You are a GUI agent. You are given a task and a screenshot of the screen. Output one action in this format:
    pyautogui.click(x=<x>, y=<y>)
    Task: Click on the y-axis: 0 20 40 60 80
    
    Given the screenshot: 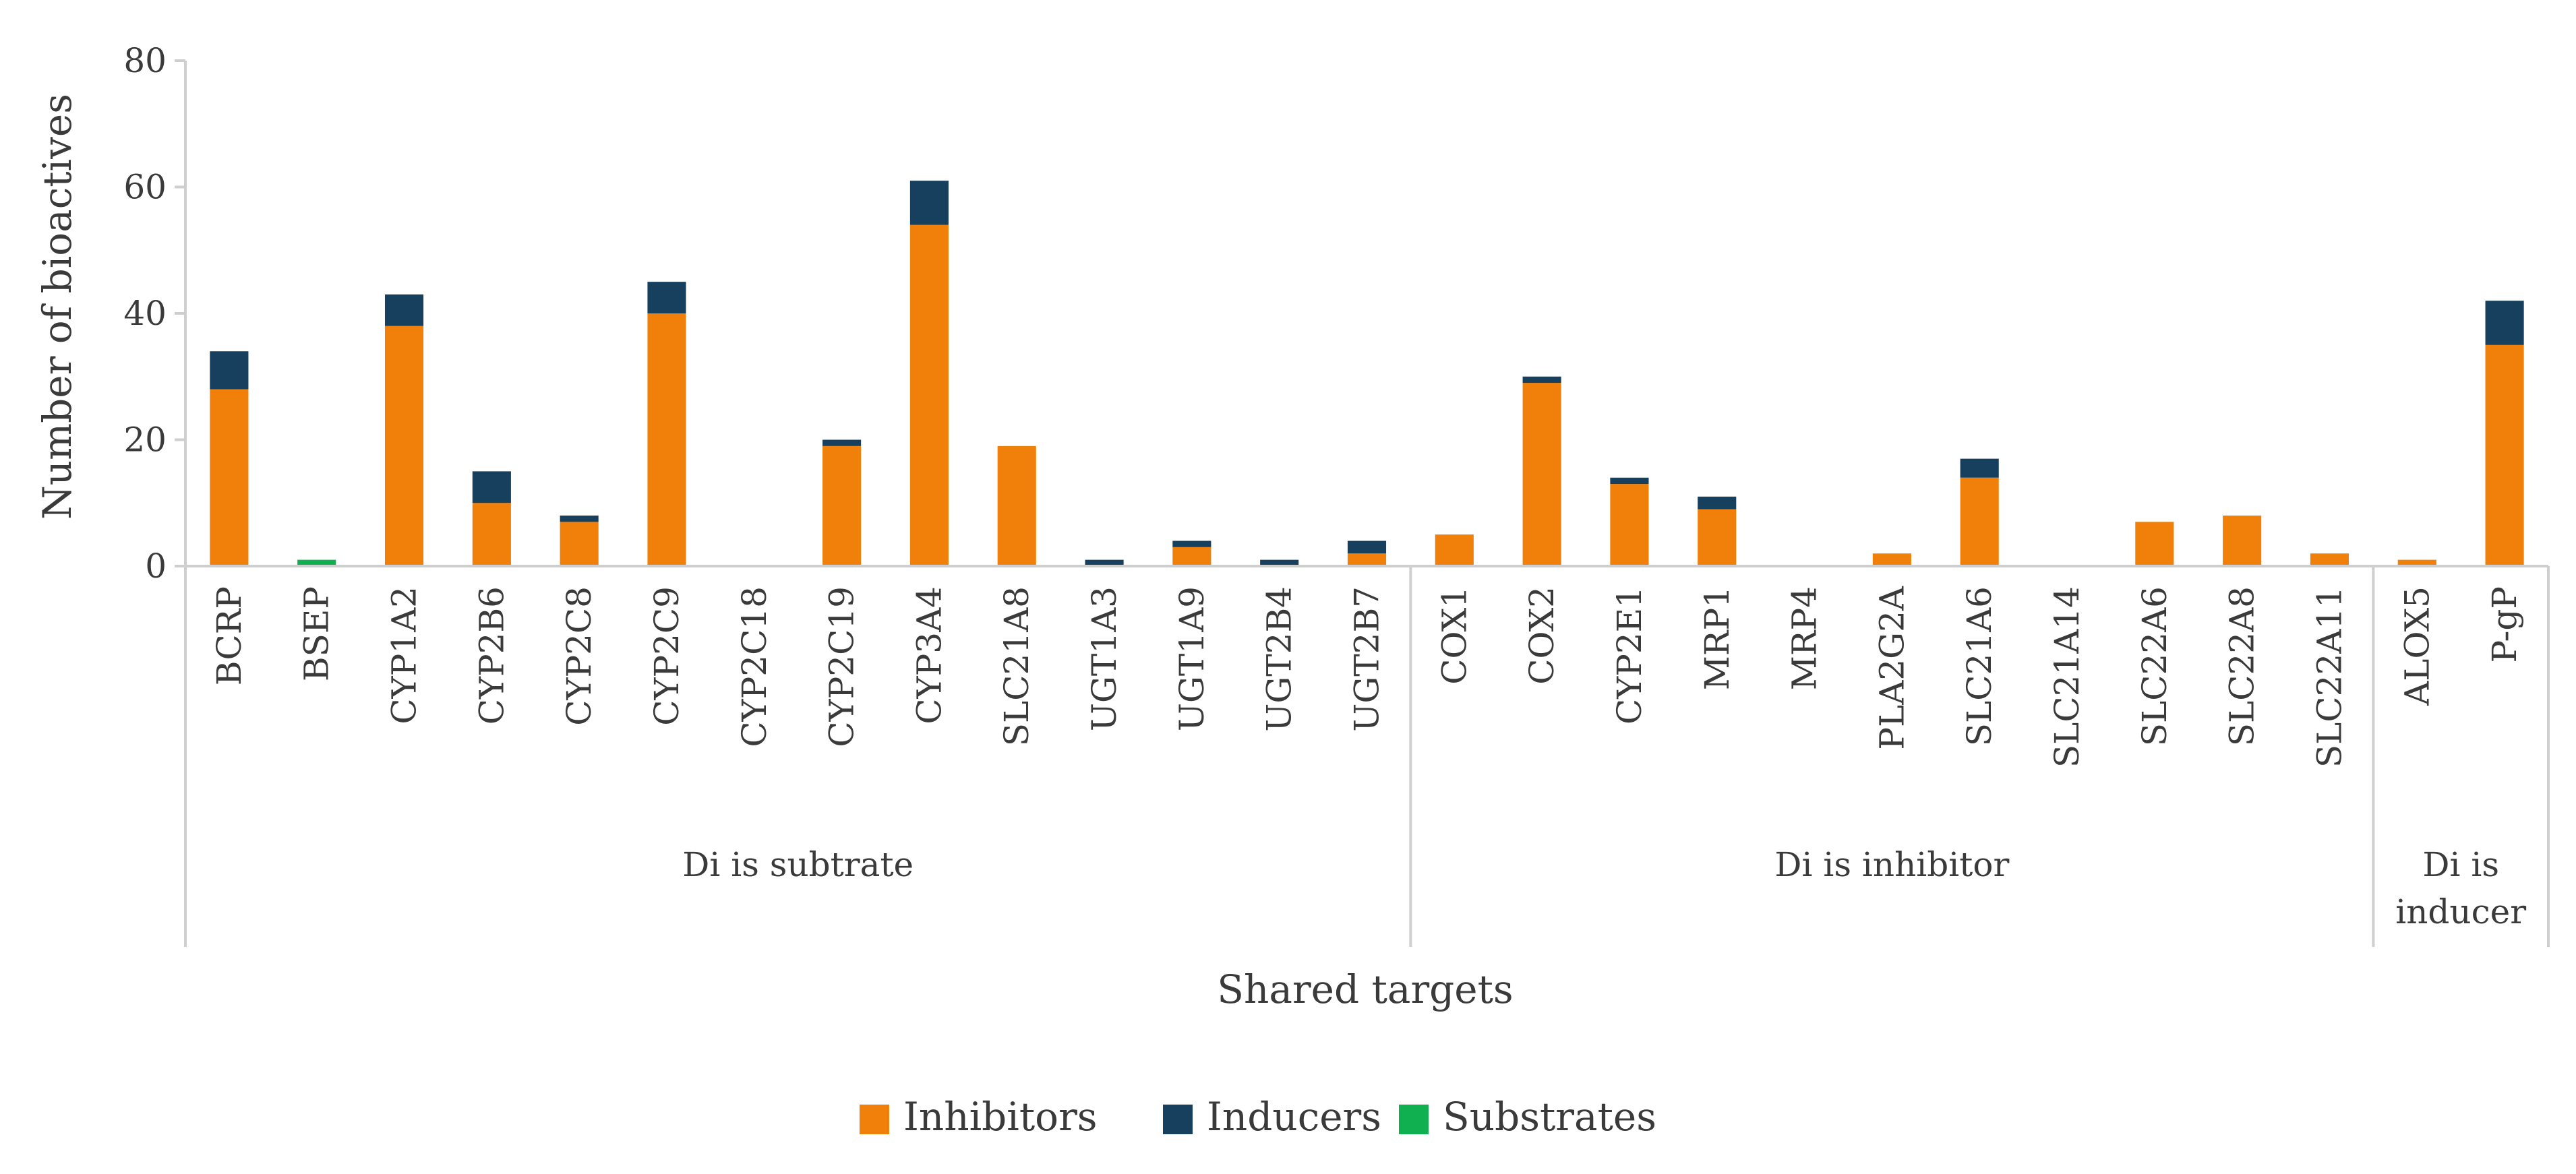 What is the action you would take?
    pyautogui.click(x=155, y=313)
    